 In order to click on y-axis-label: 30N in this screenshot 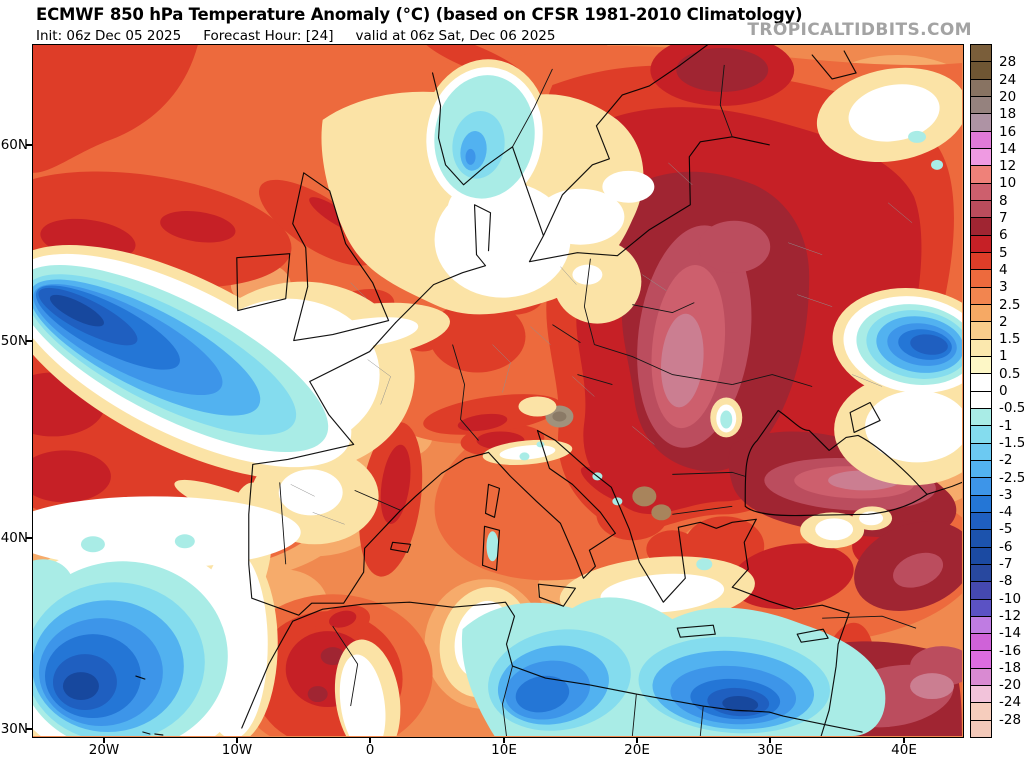, I will do `click(14, 729)`.